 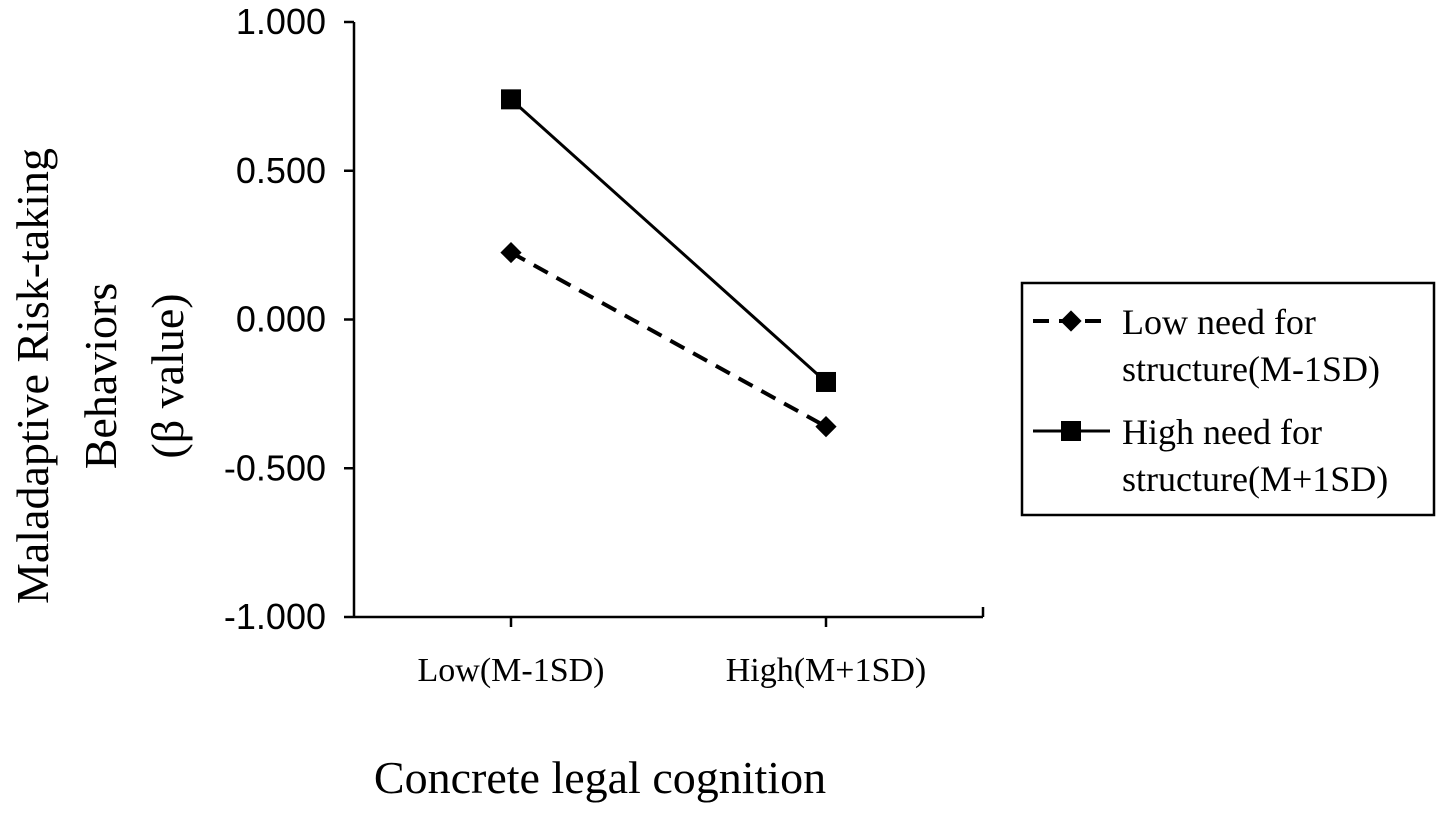 I want to click on x-axis-title: Concrete legal cognition, so click(x=600, y=777).